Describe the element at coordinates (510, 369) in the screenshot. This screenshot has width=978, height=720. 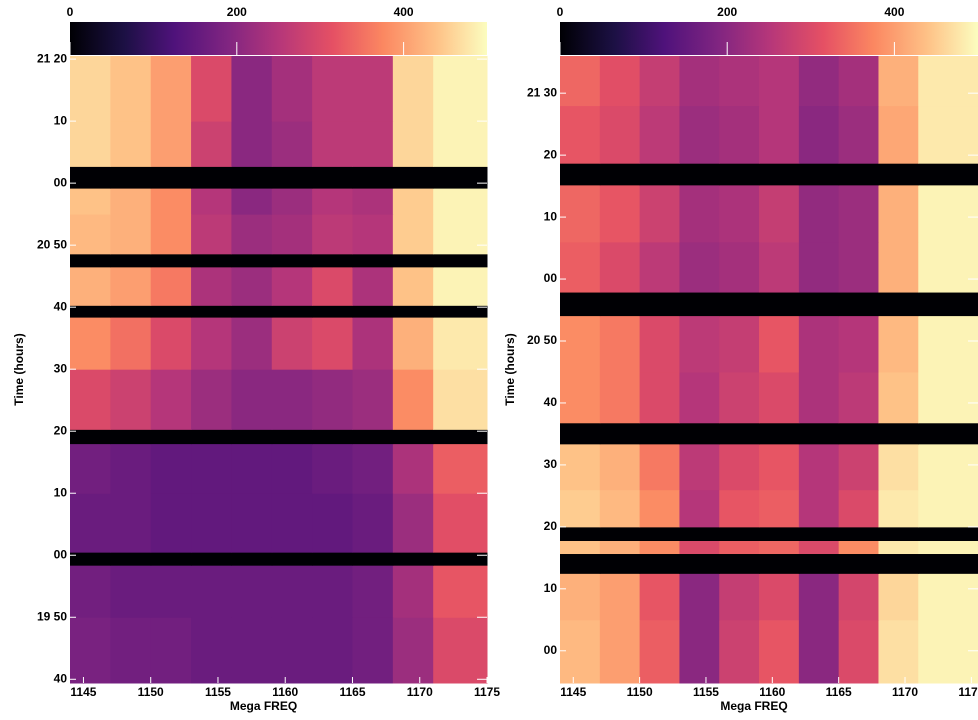
I see `y-axis-label: Time (hours)` at that location.